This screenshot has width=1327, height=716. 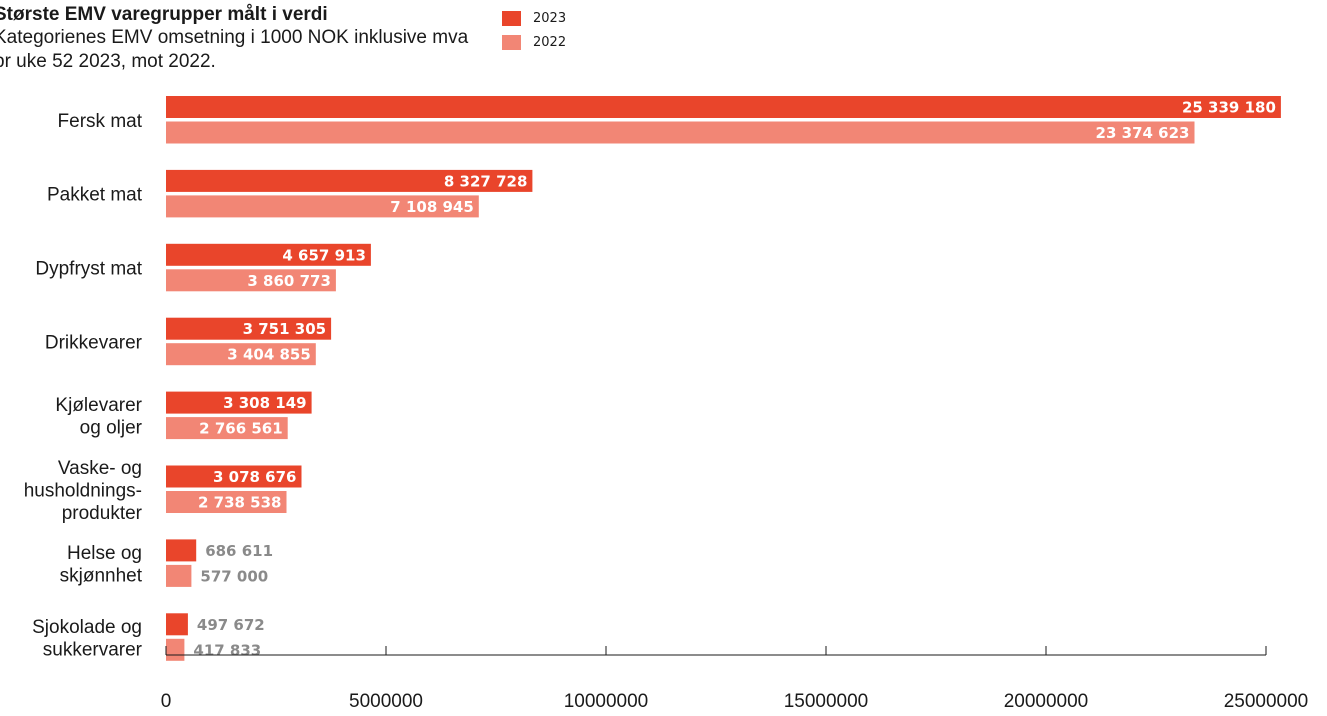 What do you see at coordinates (83, 491) in the screenshot?
I see `category-label: Vaske- og husholdnings-produkter` at bounding box center [83, 491].